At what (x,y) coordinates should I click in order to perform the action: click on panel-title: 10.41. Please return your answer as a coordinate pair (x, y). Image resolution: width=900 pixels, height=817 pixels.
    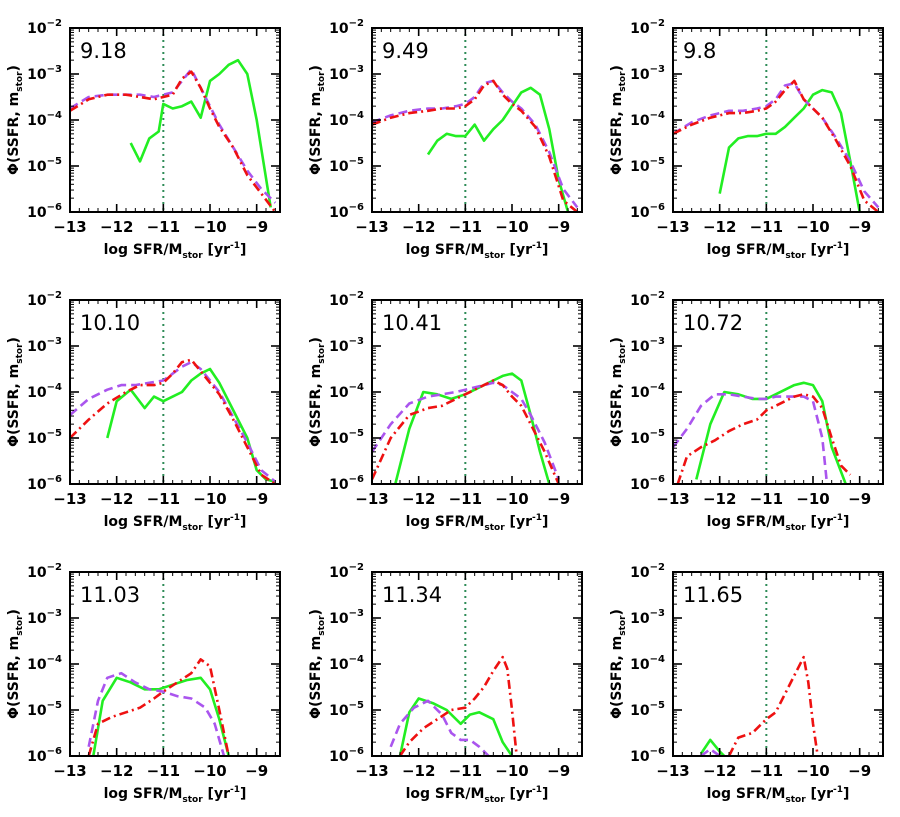
    Looking at the image, I should click on (412, 323).